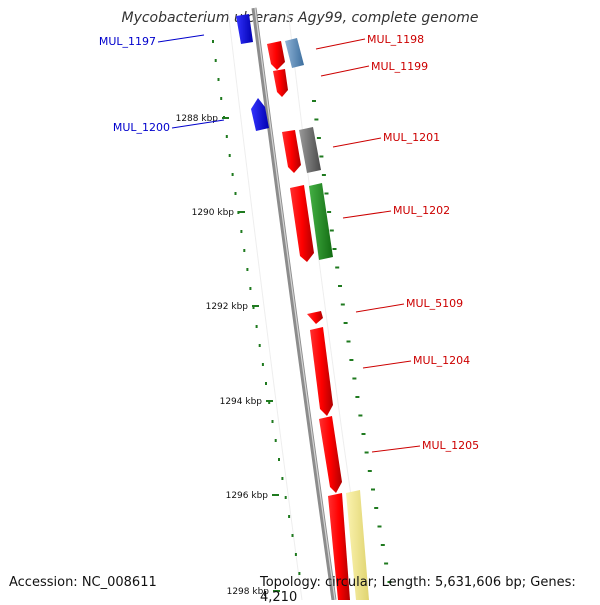  Describe the element at coordinates (411, 137) in the screenshot. I see `gene-label: MUL_1201` at that location.